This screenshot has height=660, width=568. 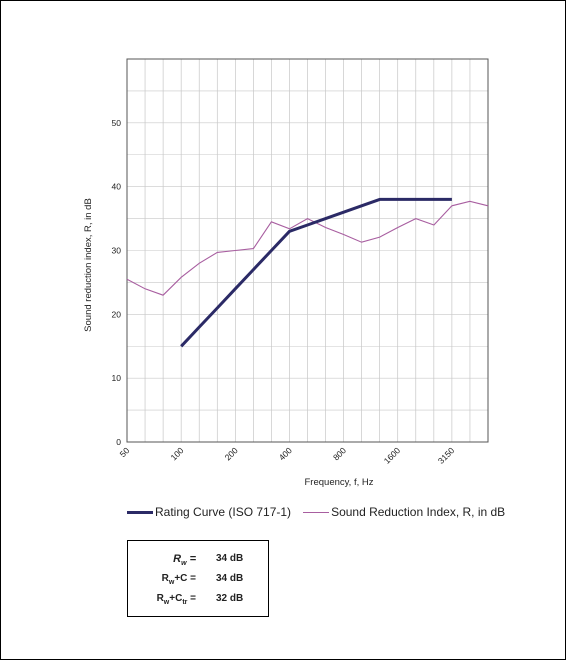 What do you see at coordinates (117, 314) in the screenshot?
I see `y-tick-label: 20` at bounding box center [117, 314].